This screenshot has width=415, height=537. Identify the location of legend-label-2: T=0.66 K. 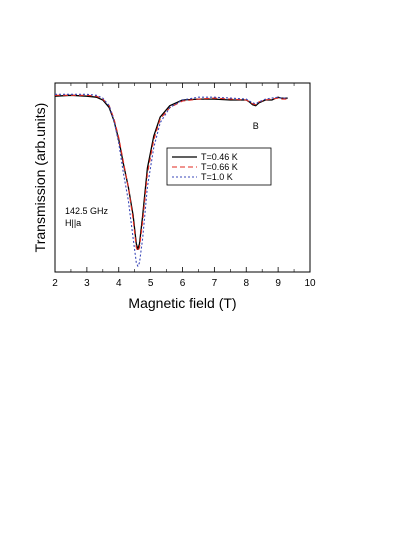
(219, 167).